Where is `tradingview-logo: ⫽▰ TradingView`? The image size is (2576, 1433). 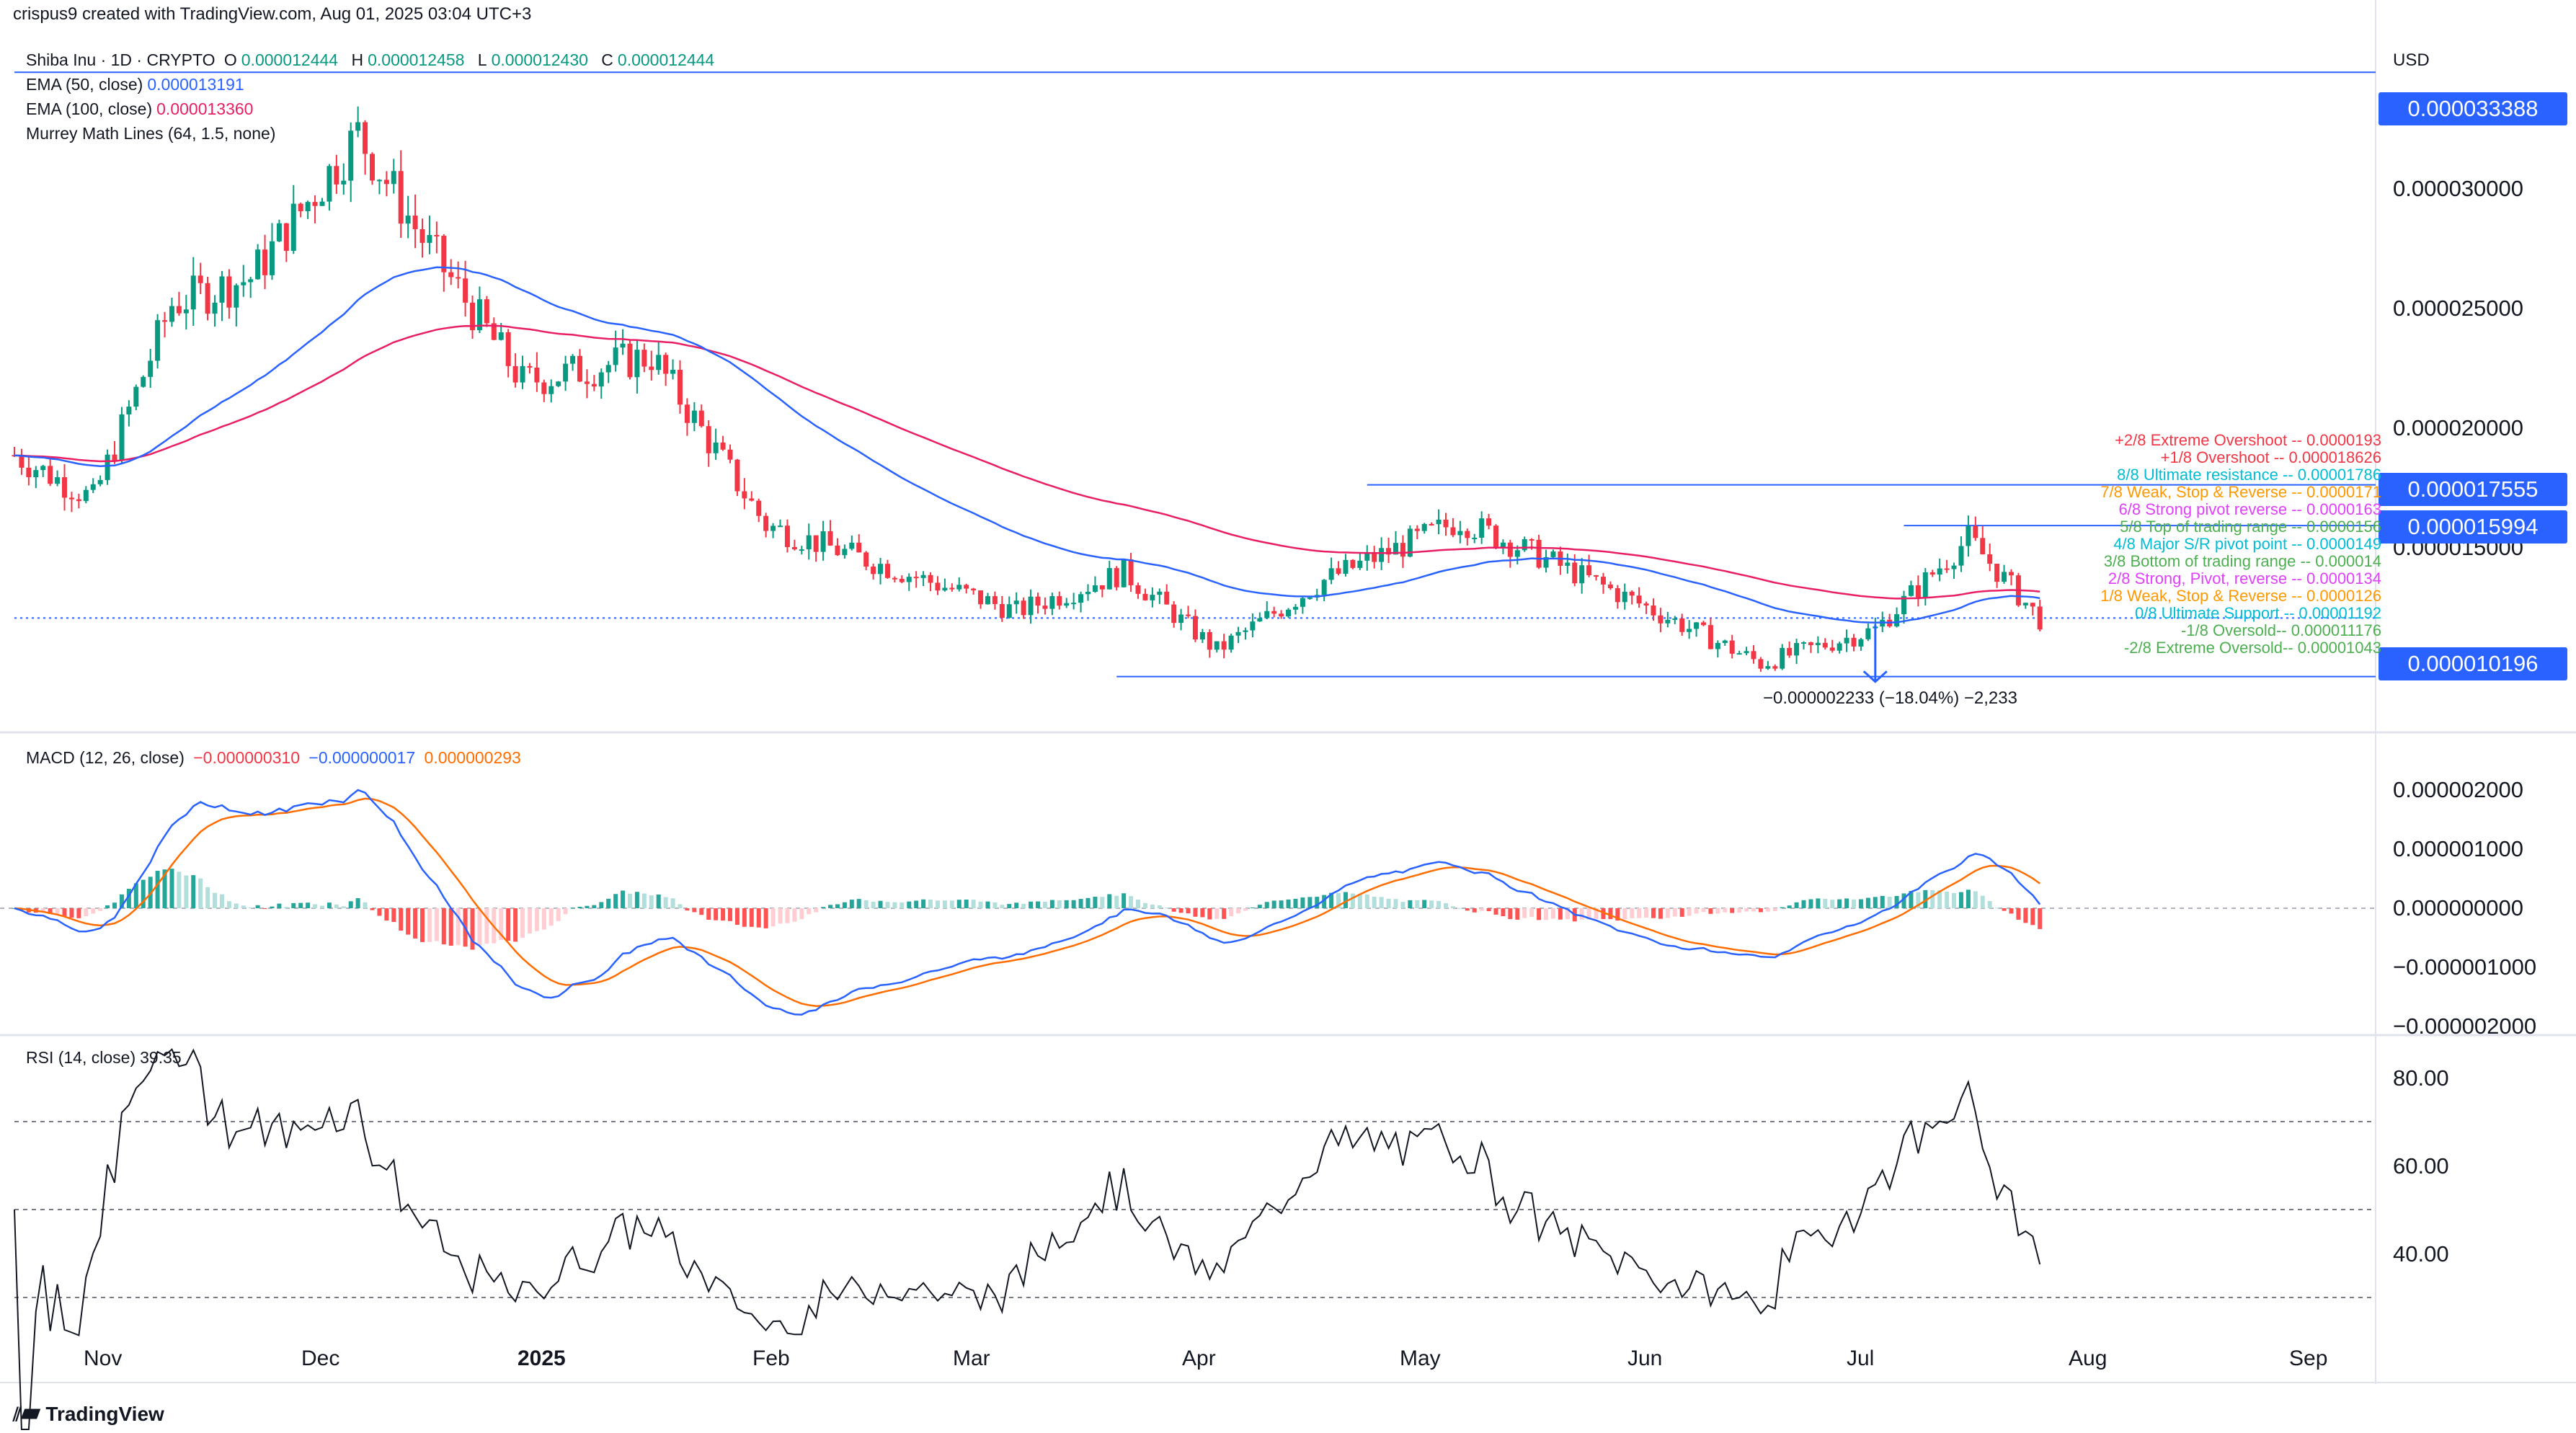
tradingview-logo: ⫽▰ TradingView is located at coordinates (88, 1414).